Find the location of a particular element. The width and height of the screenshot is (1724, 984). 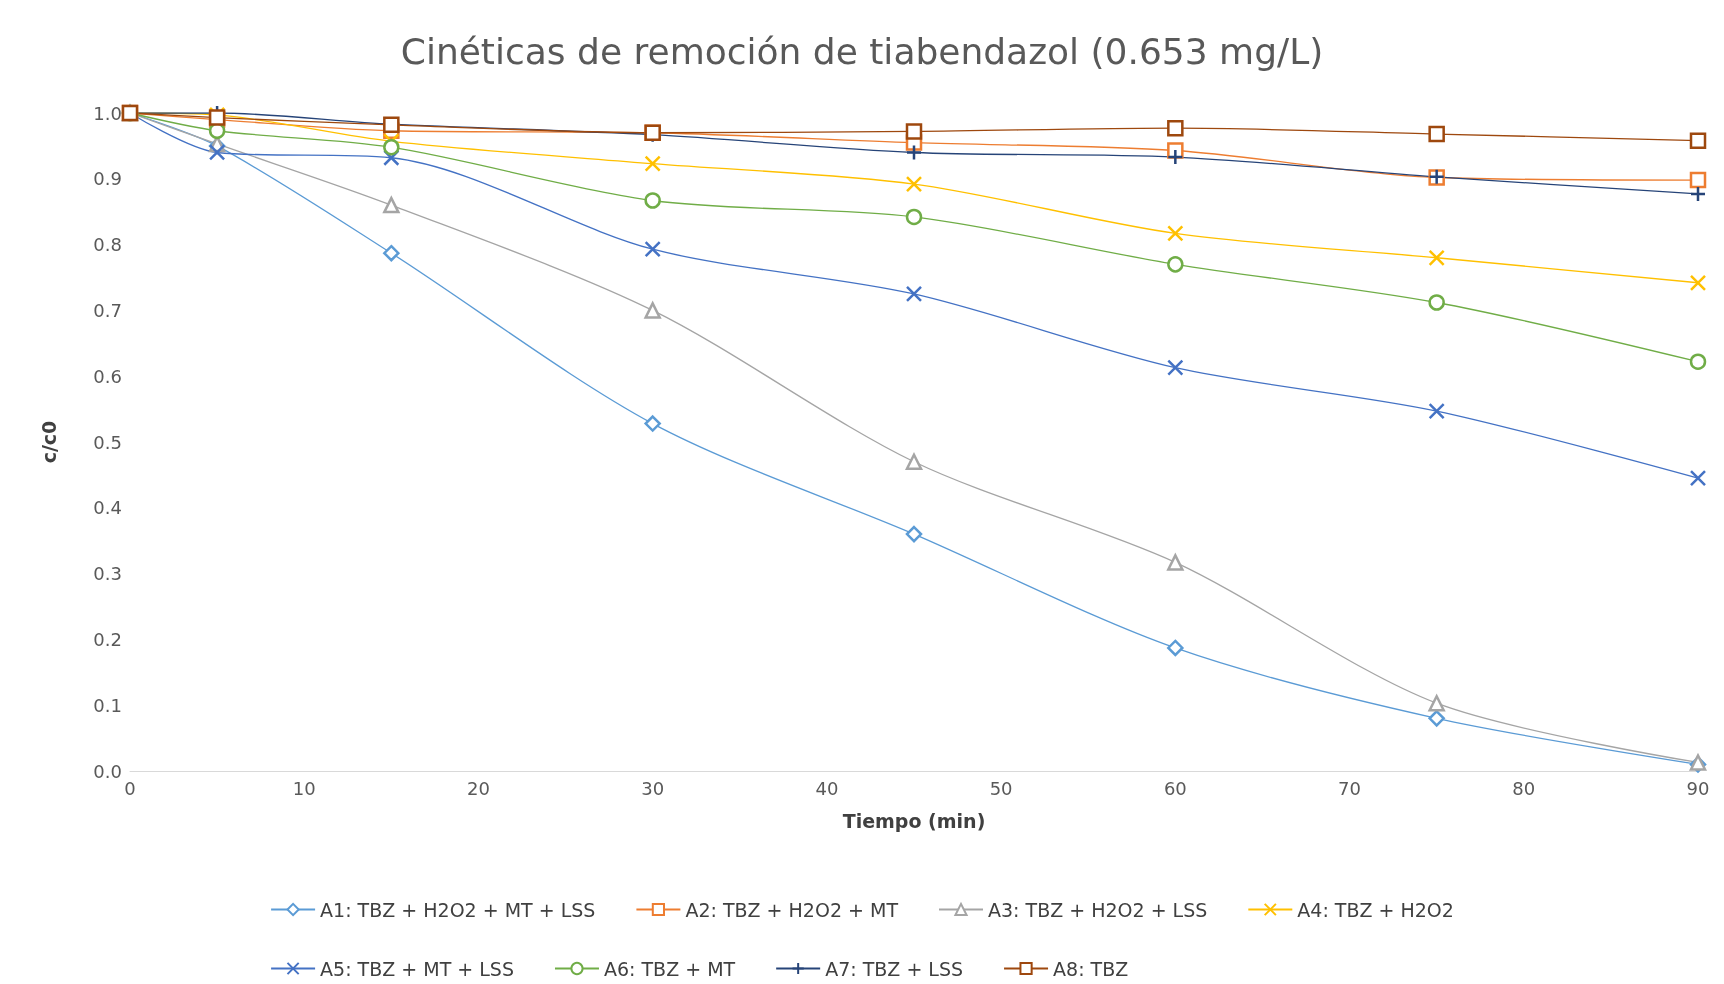

y-tick-label: 0.4 is located at coordinates (107, 508).